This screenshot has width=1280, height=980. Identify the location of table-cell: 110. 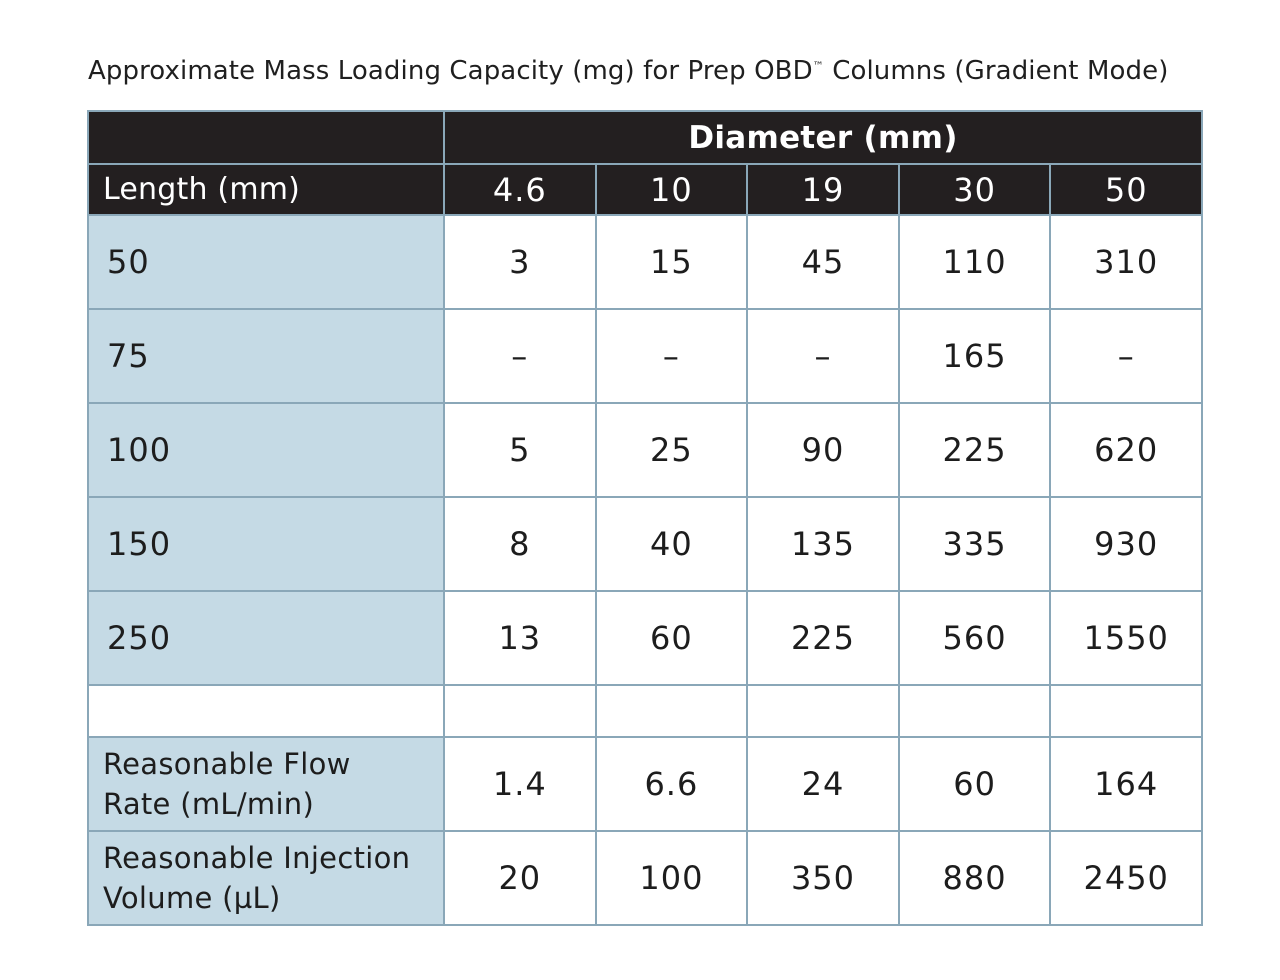
(974, 262).